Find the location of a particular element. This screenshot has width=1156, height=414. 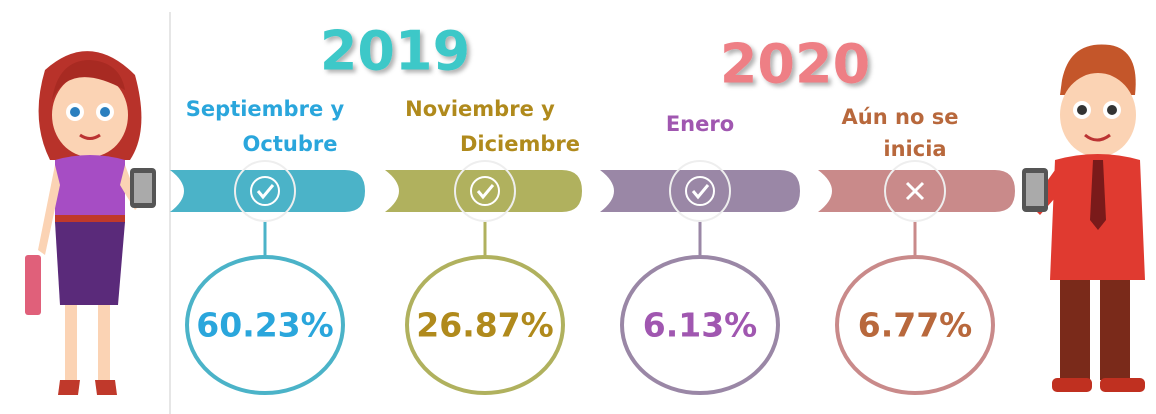

value-label: 6.77% is located at coordinates (915, 325).